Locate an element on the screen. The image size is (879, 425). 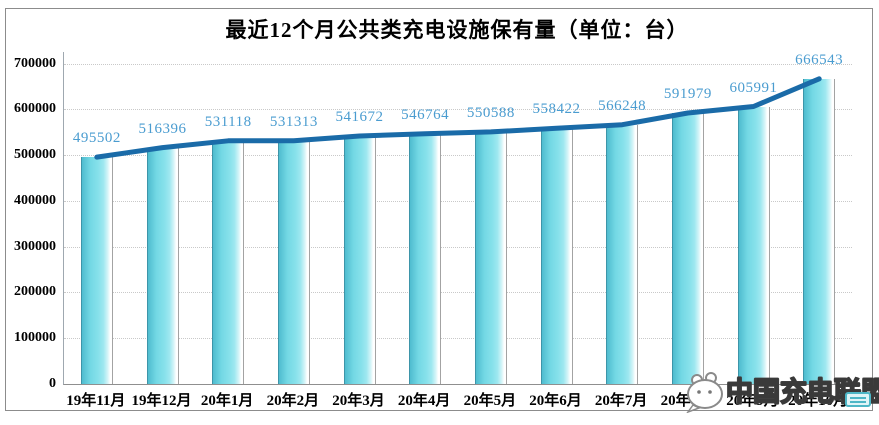
bar-20年3月 is located at coordinates (359, 260).